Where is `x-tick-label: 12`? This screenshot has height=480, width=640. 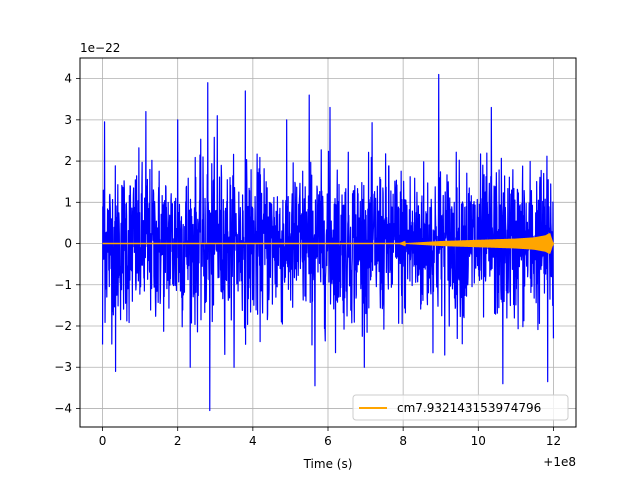 x-tick-label: 12 is located at coordinates (553, 441).